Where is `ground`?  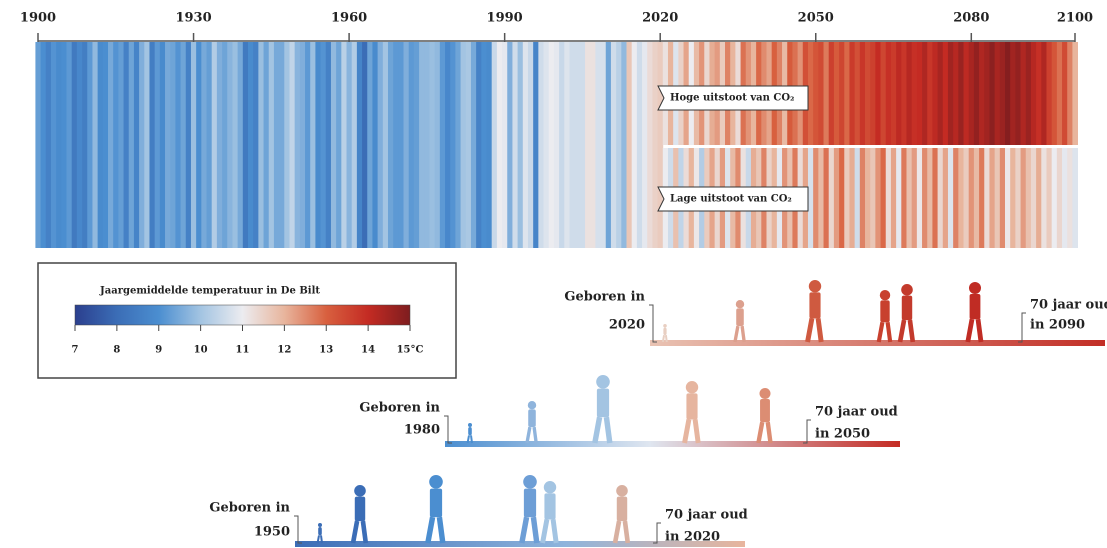
ground is located at coordinates (520, 544).